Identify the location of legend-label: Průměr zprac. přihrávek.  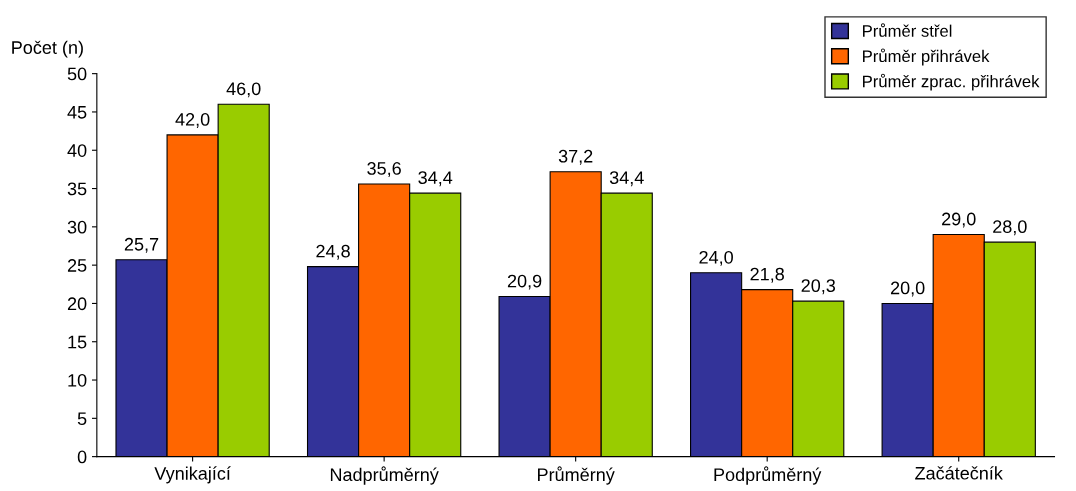
(951, 82).